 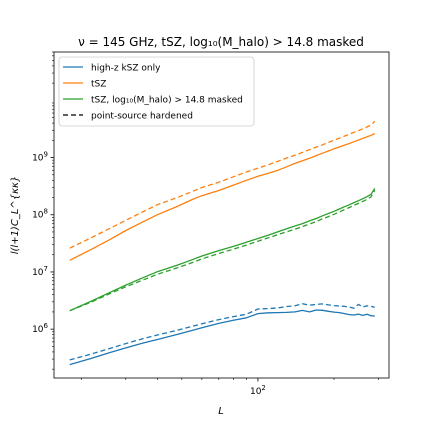 What do you see at coordinates (40, 328) in the screenshot?
I see `y-tick-label: 10⁶` at bounding box center [40, 328].